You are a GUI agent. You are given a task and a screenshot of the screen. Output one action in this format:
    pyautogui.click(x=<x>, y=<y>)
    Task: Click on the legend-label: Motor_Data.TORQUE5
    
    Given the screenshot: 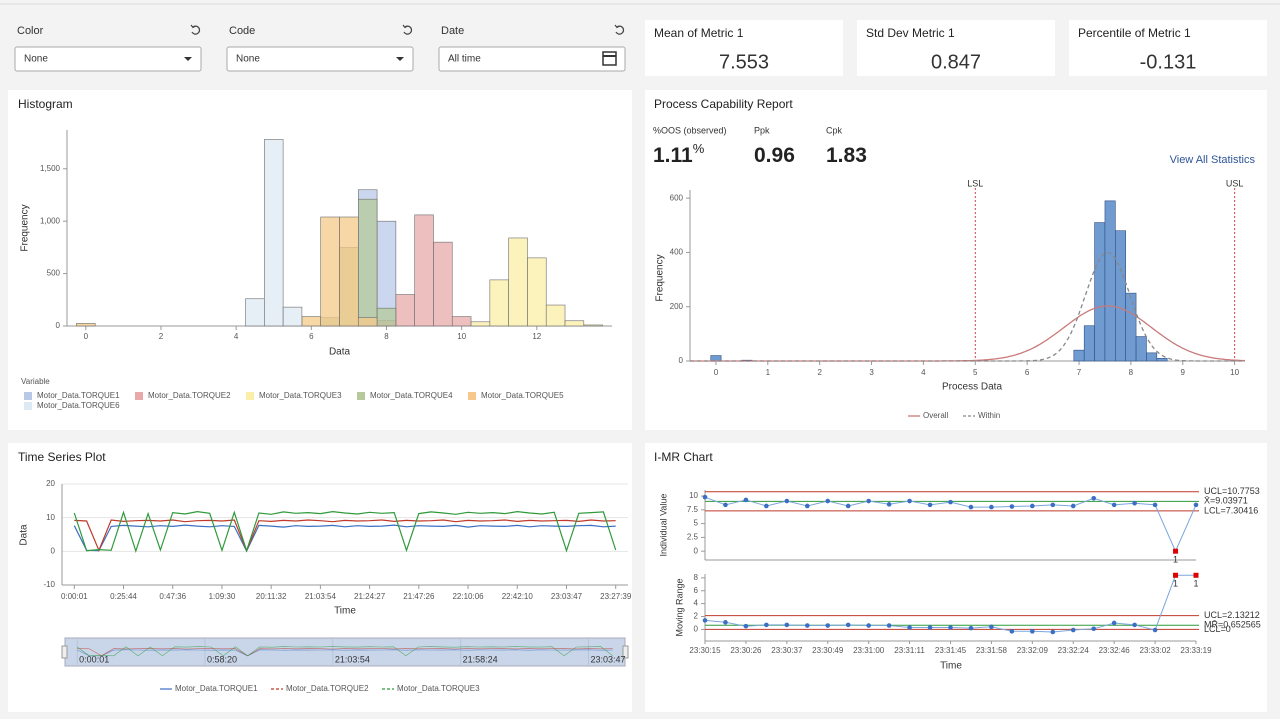 What is the action you would take?
    pyautogui.click(x=522, y=395)
    